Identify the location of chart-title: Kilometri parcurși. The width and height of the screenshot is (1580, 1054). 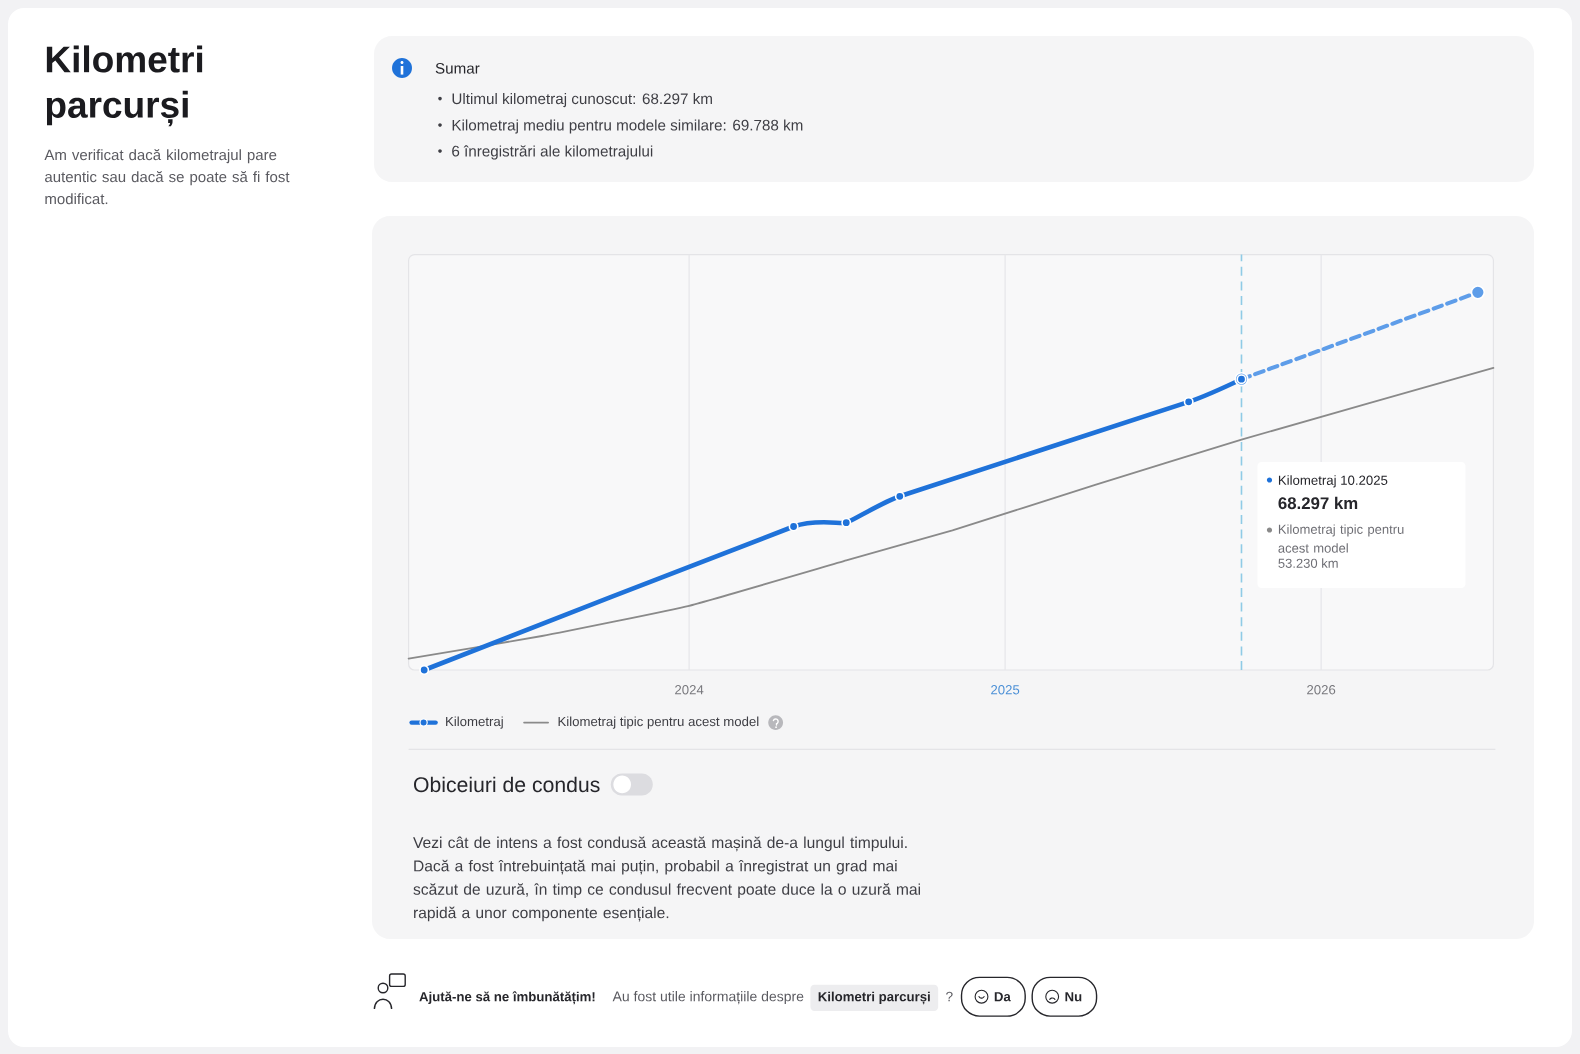
(124, 86).